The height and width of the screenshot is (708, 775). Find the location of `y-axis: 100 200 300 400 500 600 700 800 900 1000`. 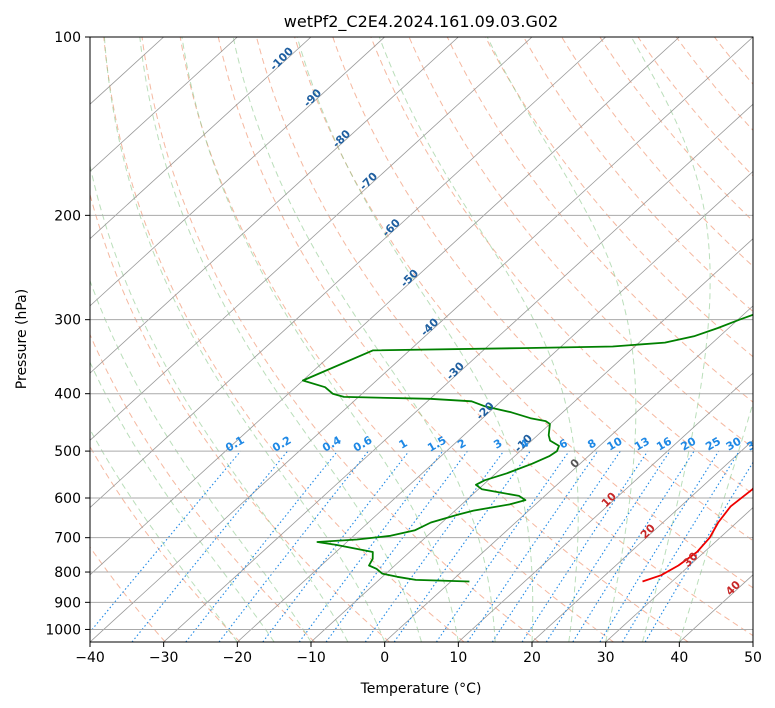

y-axis: 100 200 300 400 500 600 700 800 900 1000 is located at coordinates (67, 334).